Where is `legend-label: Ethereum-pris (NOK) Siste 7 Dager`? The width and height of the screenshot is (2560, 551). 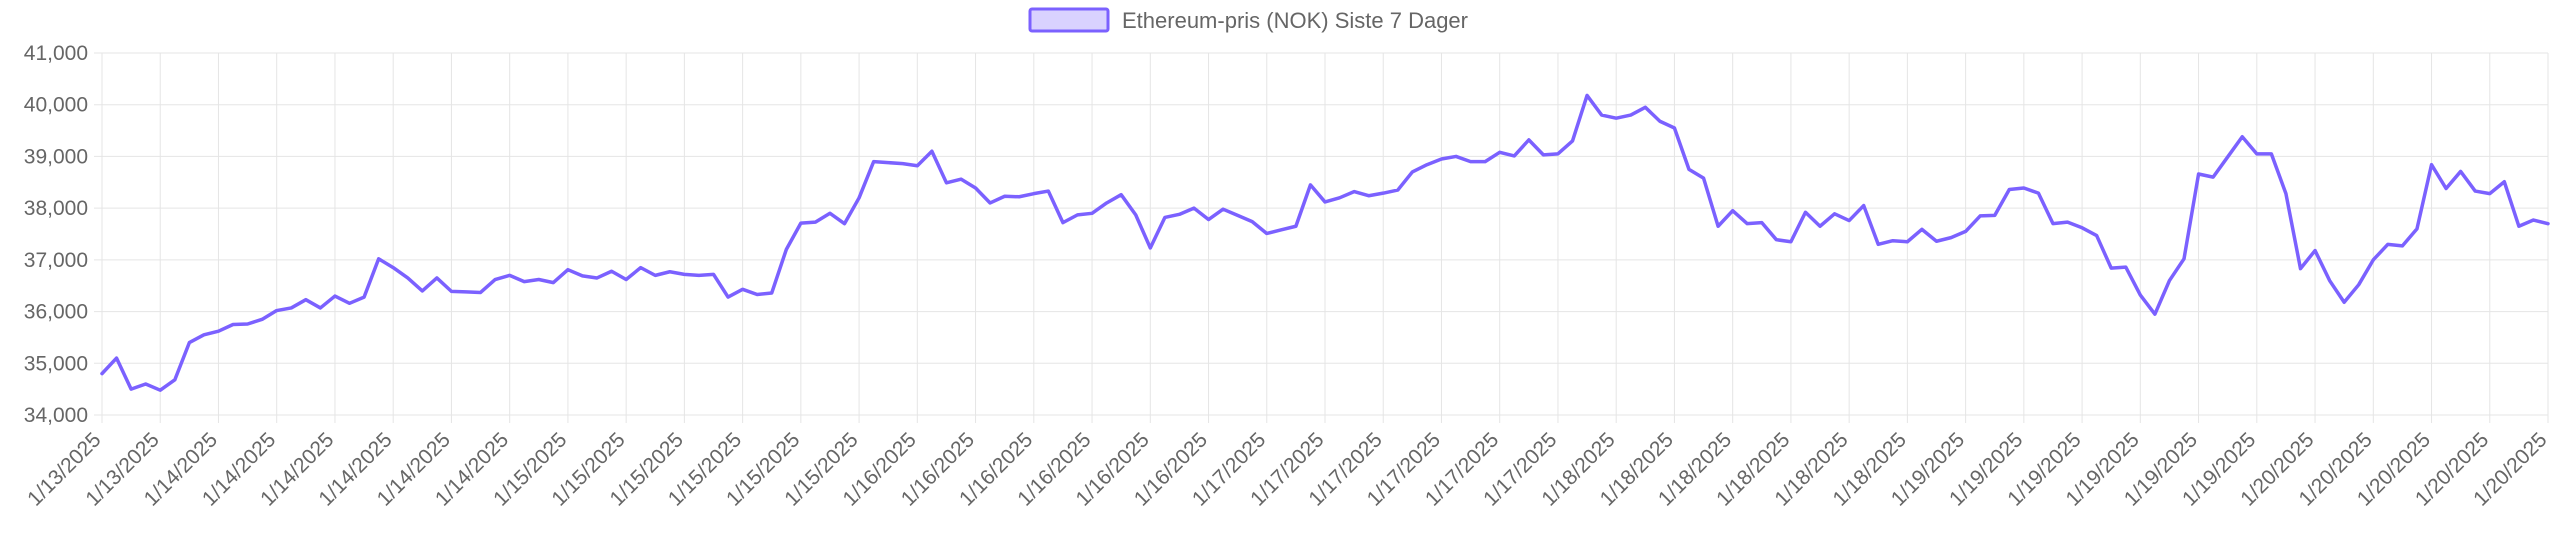 legend-label: Ethereum-pris (NOK) Siste 7 Dager is located at coordinates (1295, 20).